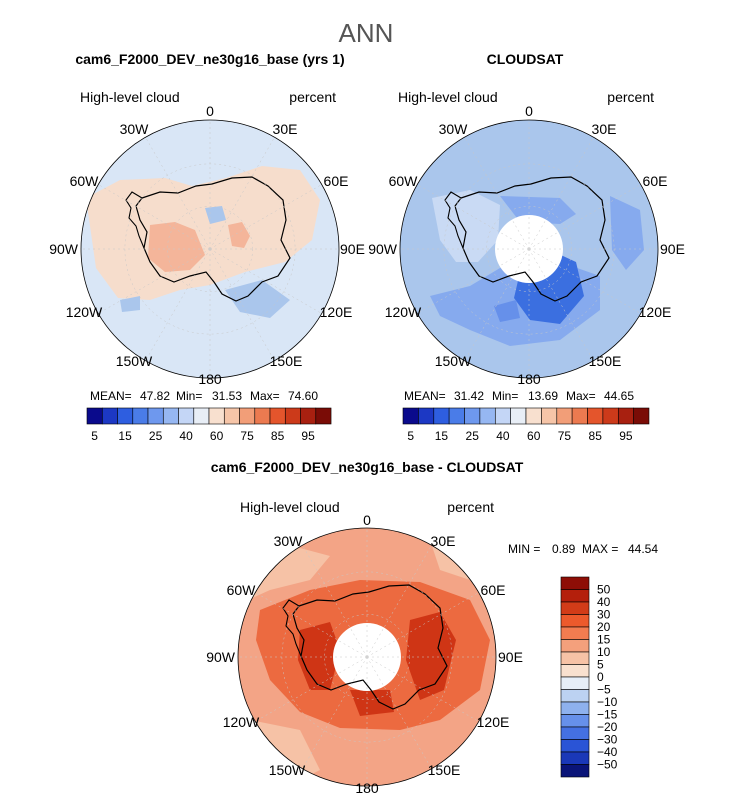 This screenshot has height=798, width=733. I want to click on colorbar-tick-label: 25, so click(473, 436).